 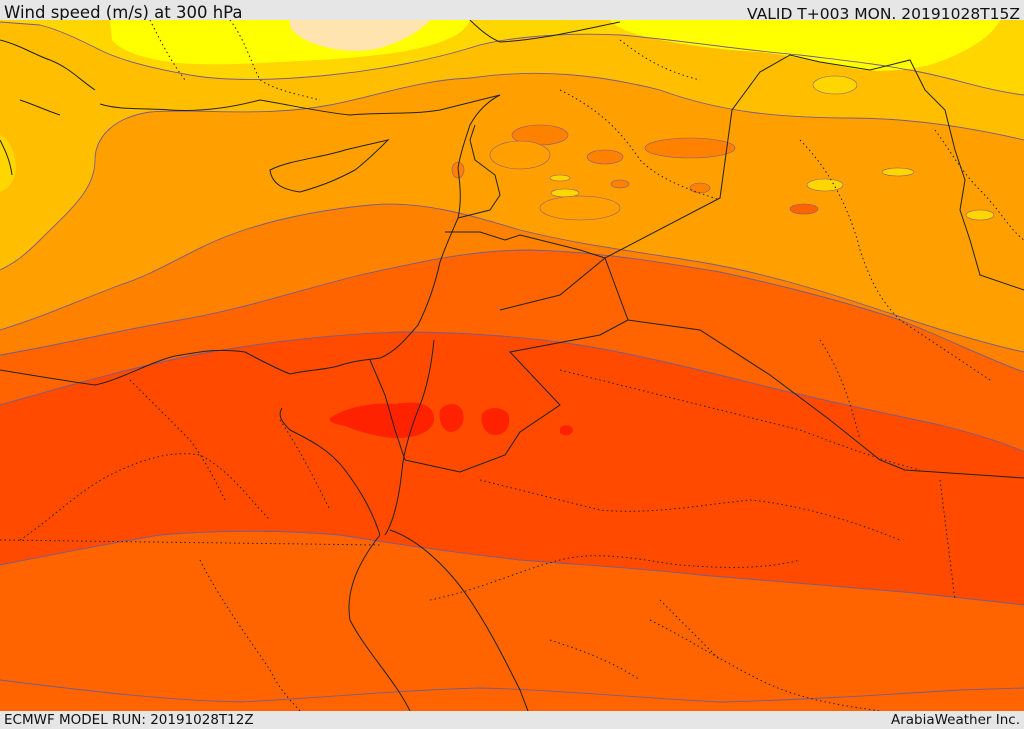 I want to click on yellow-patches, so click(x=772, y=148).